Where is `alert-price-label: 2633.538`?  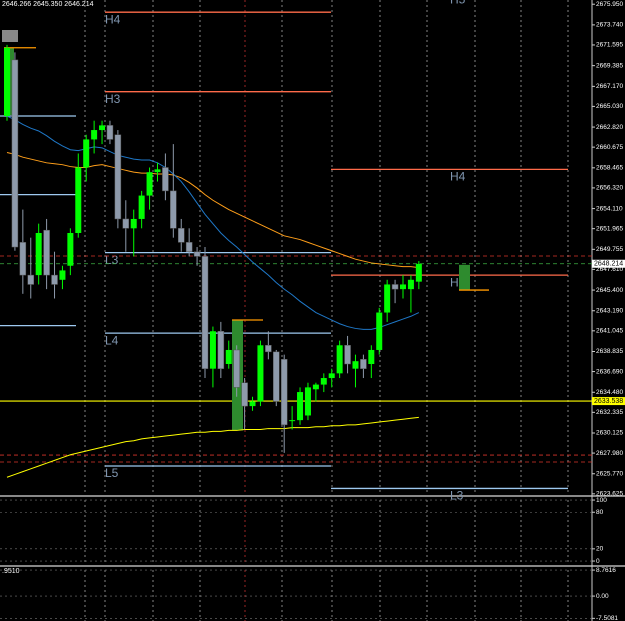
alert-price-label: 2633.538 is located at coordinates (608, 401).